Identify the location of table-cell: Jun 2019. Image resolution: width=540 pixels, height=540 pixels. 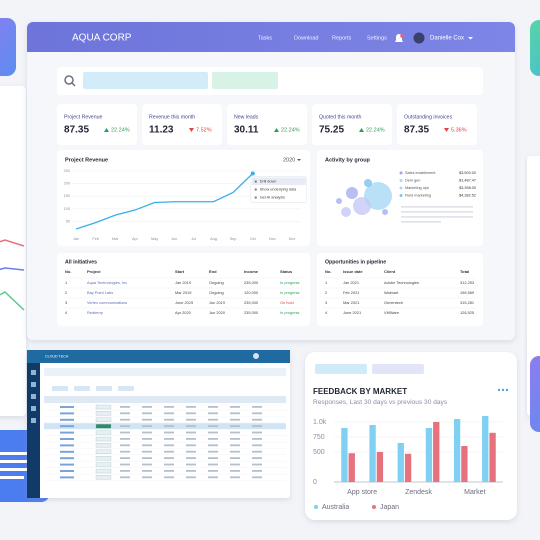
(217, 302).